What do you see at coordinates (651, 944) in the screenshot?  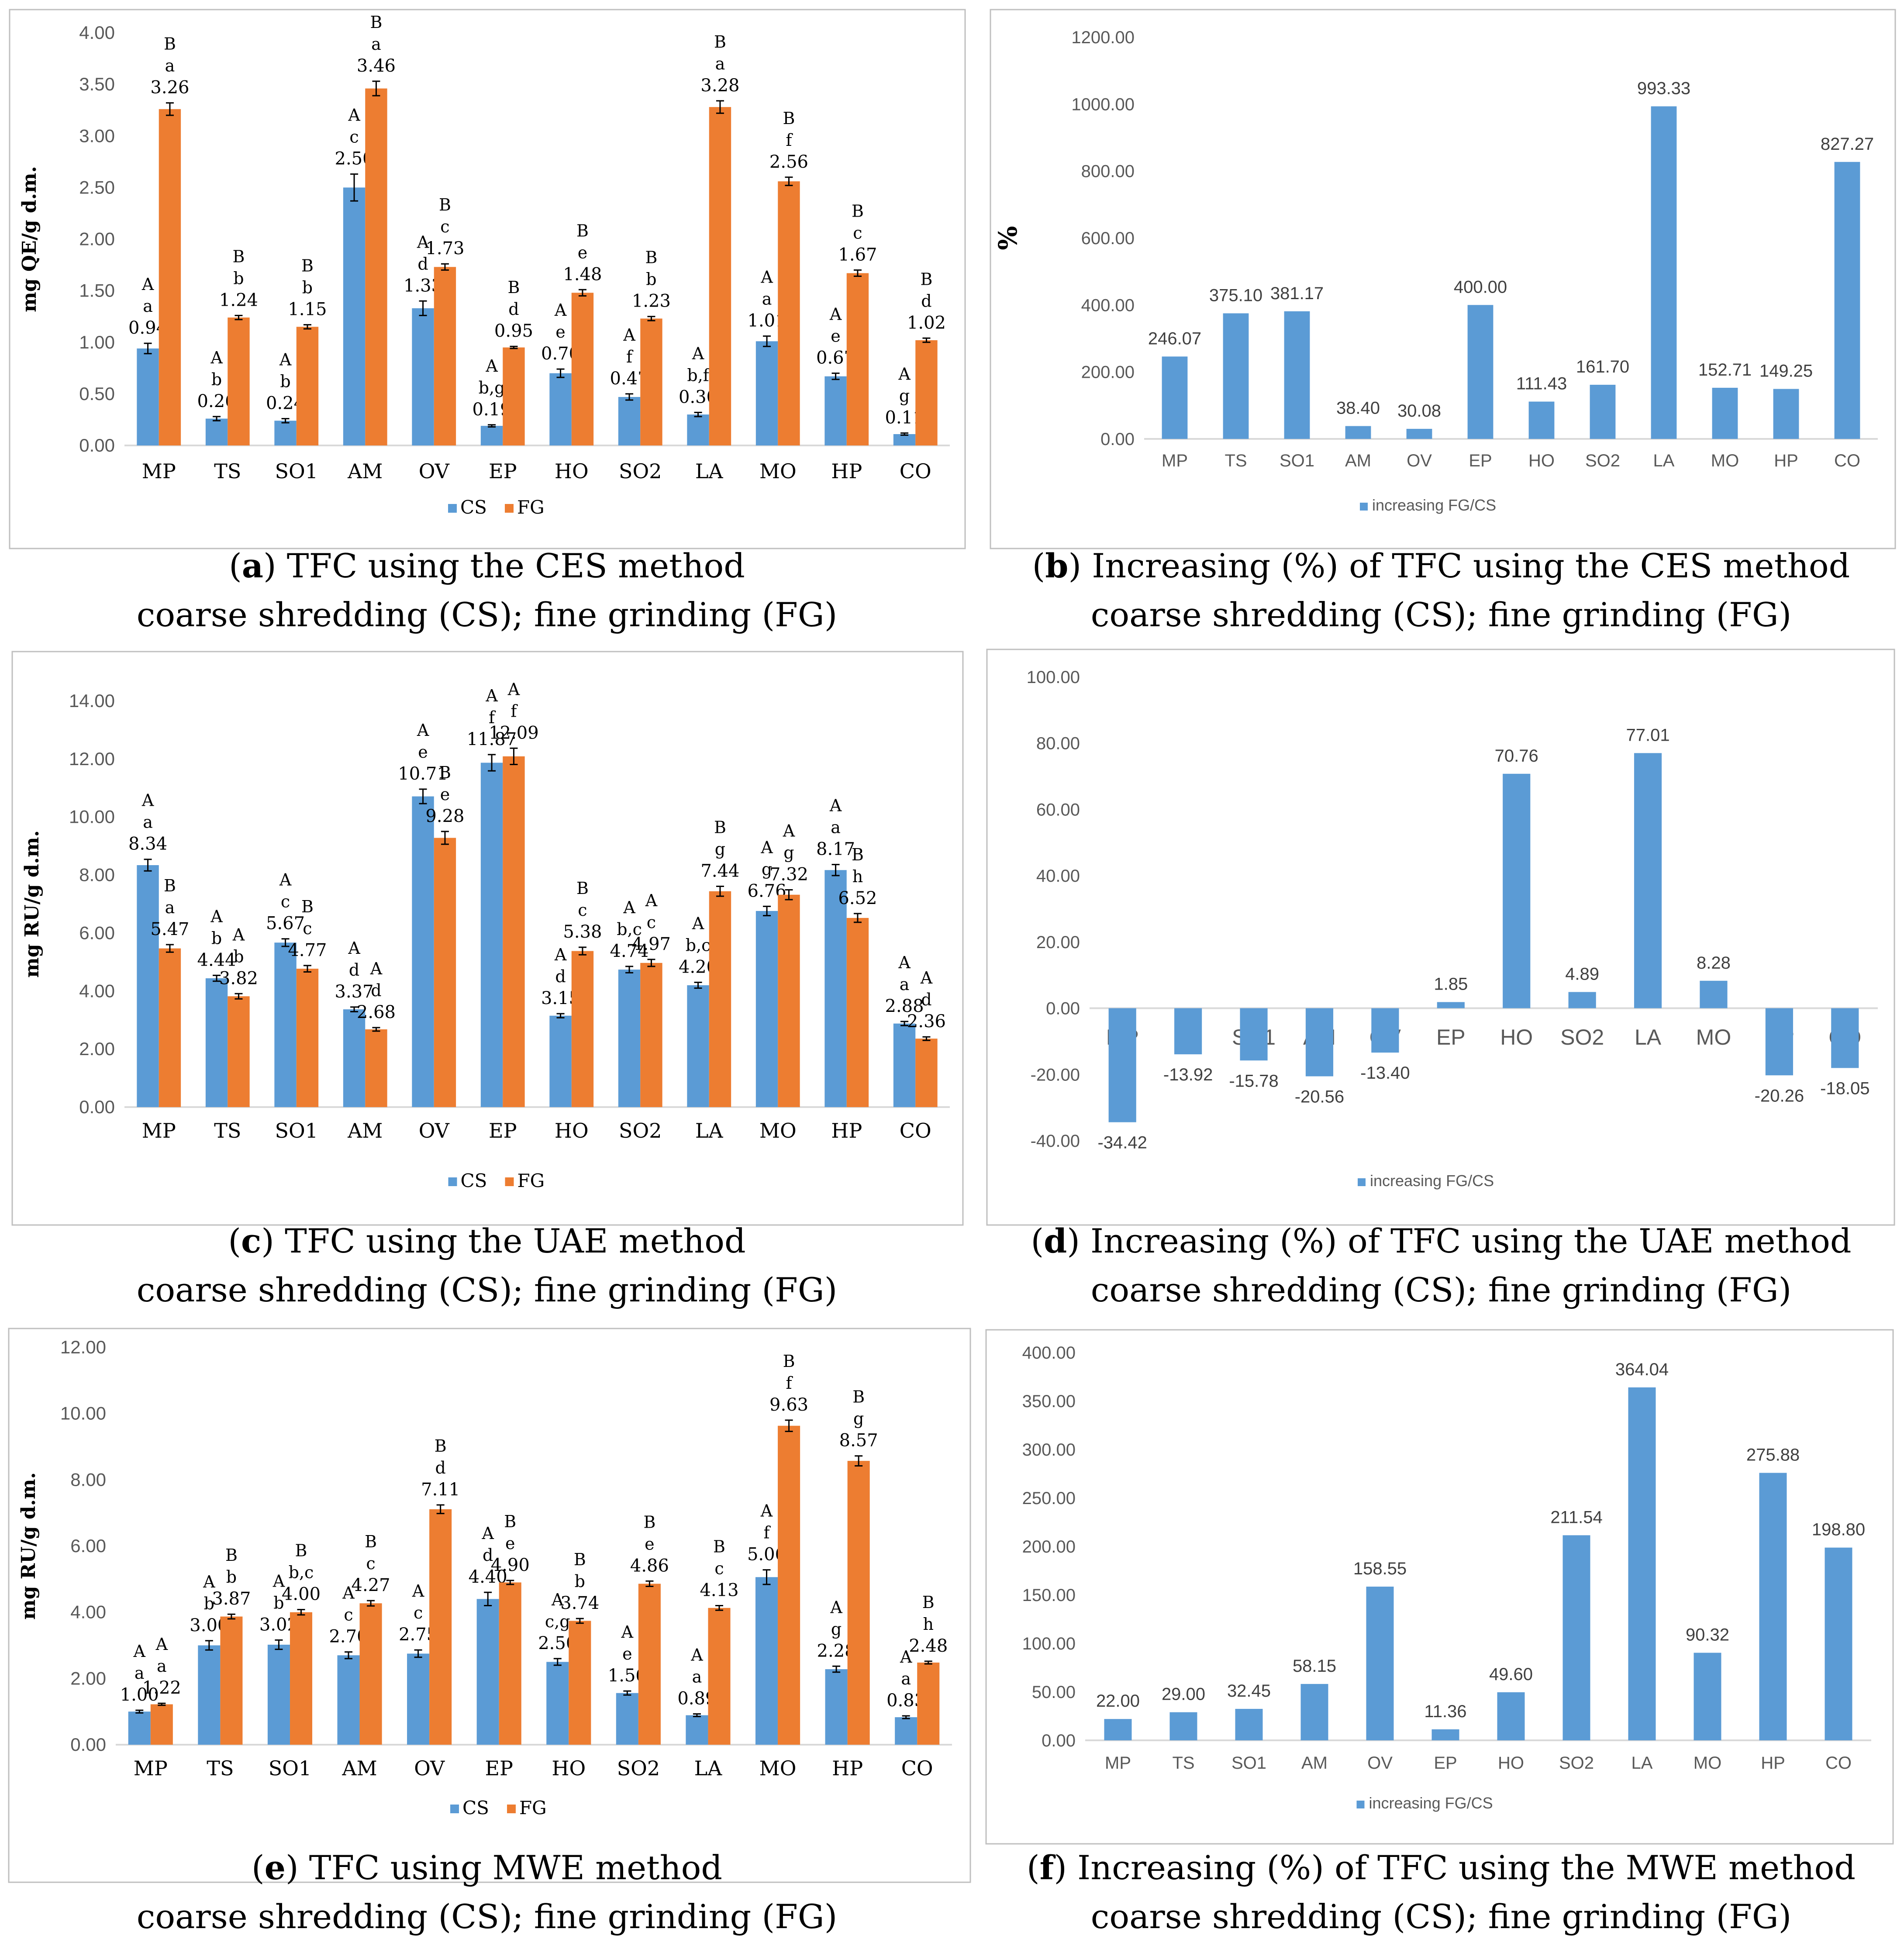 I see `data-label: 4.97` at bounding box center [651, 944].